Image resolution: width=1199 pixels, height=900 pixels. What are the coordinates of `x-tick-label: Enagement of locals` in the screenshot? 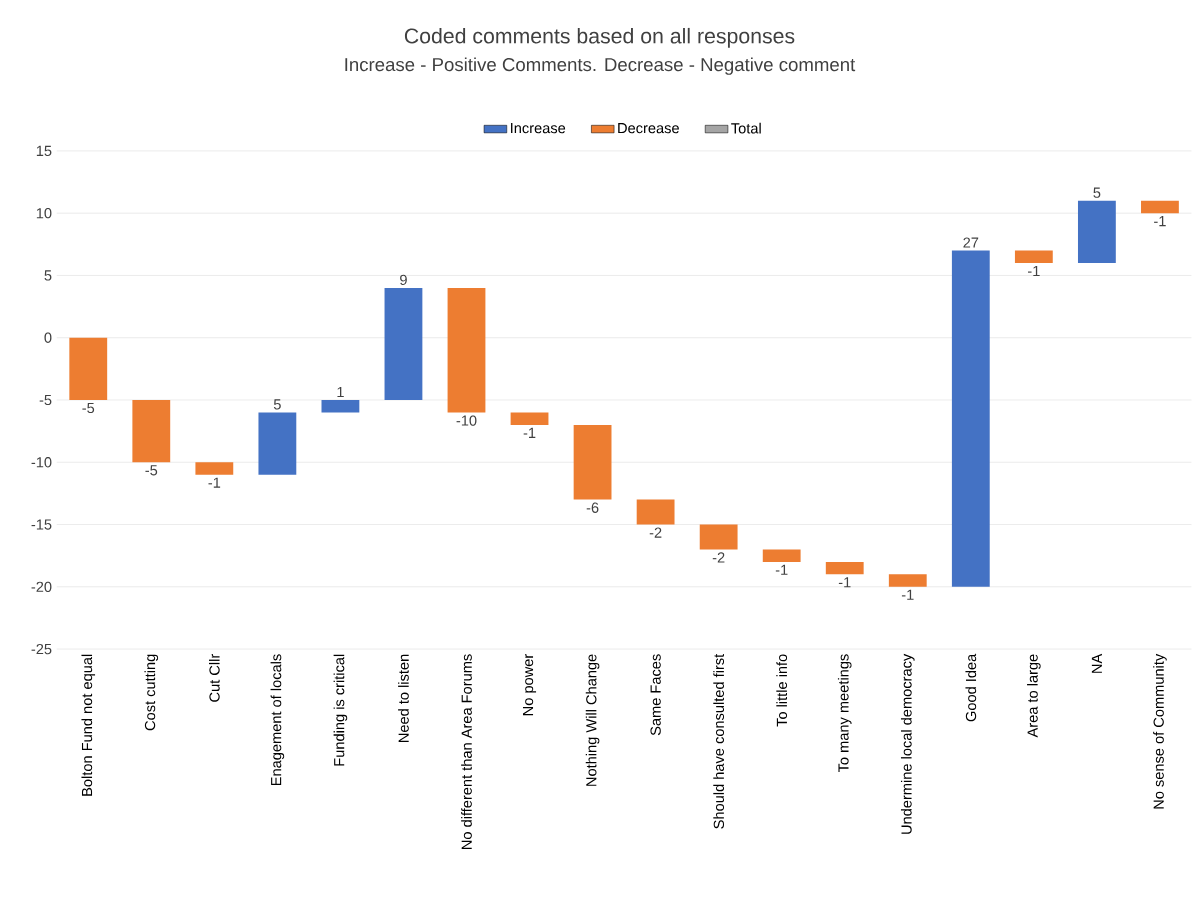 It's located at (277, 719).